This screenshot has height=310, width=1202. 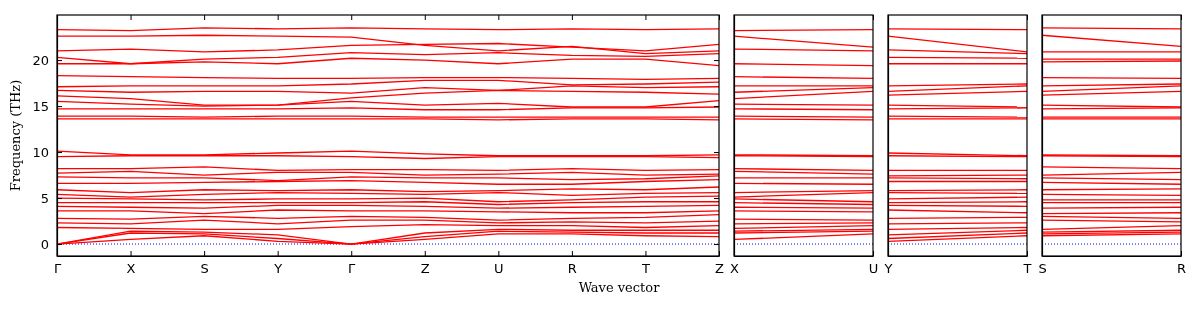 I want to click on y-tick-label: 0, so click(x=44, y=244).